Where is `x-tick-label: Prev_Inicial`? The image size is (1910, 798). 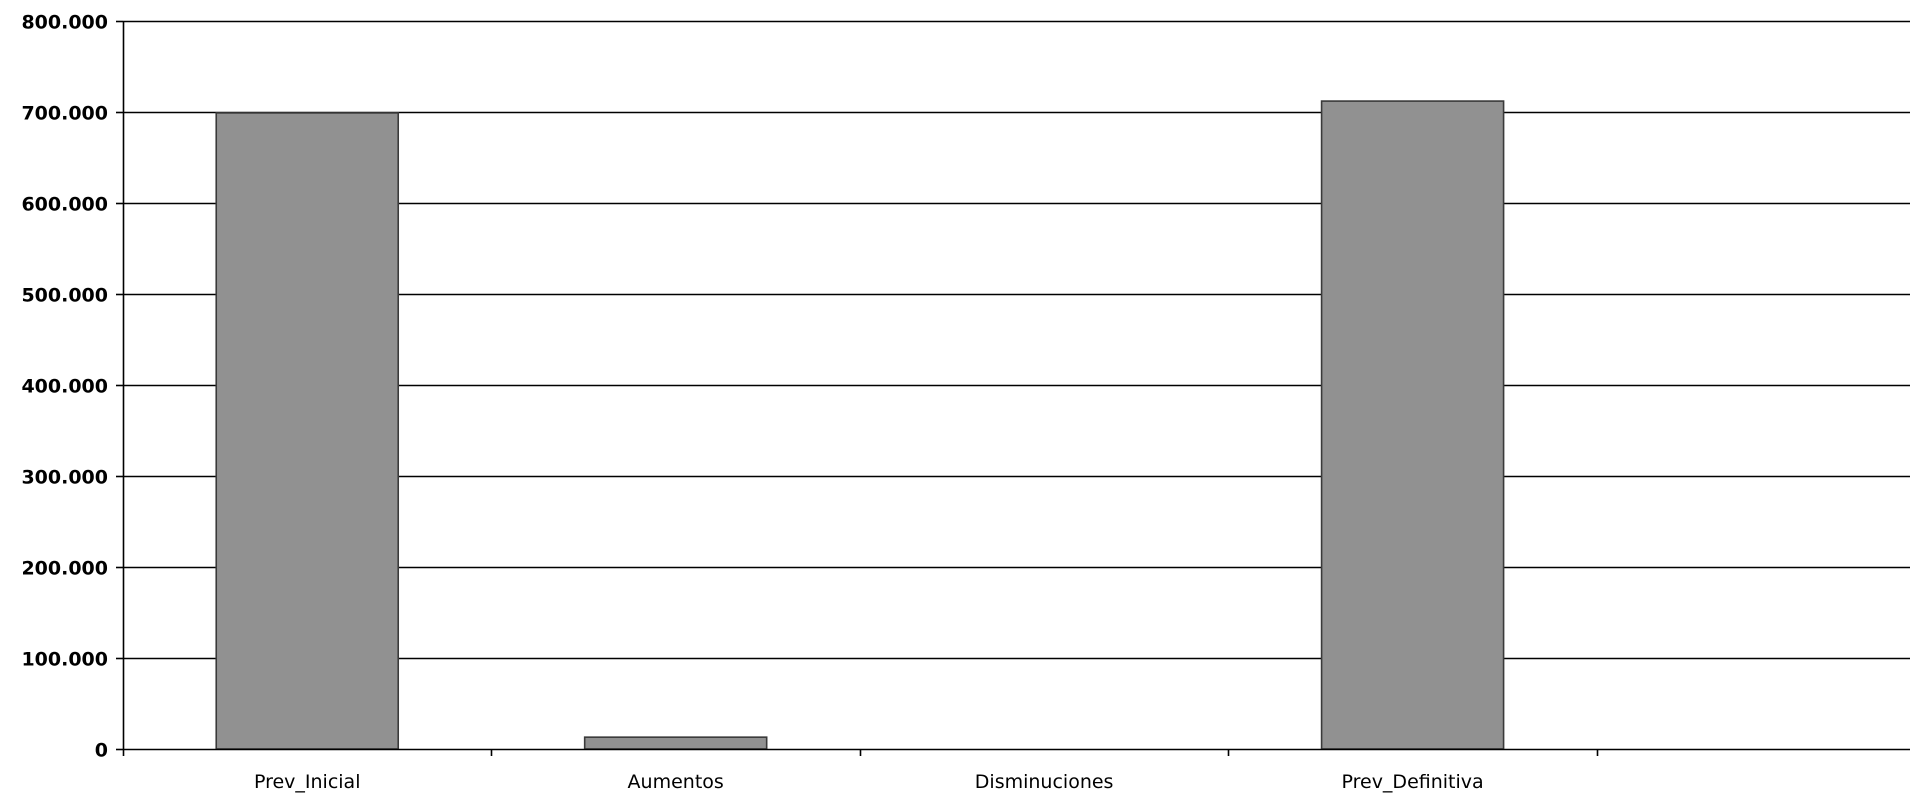
x-tick-label: Prev_Inicial is located at coordinates (307, 782).